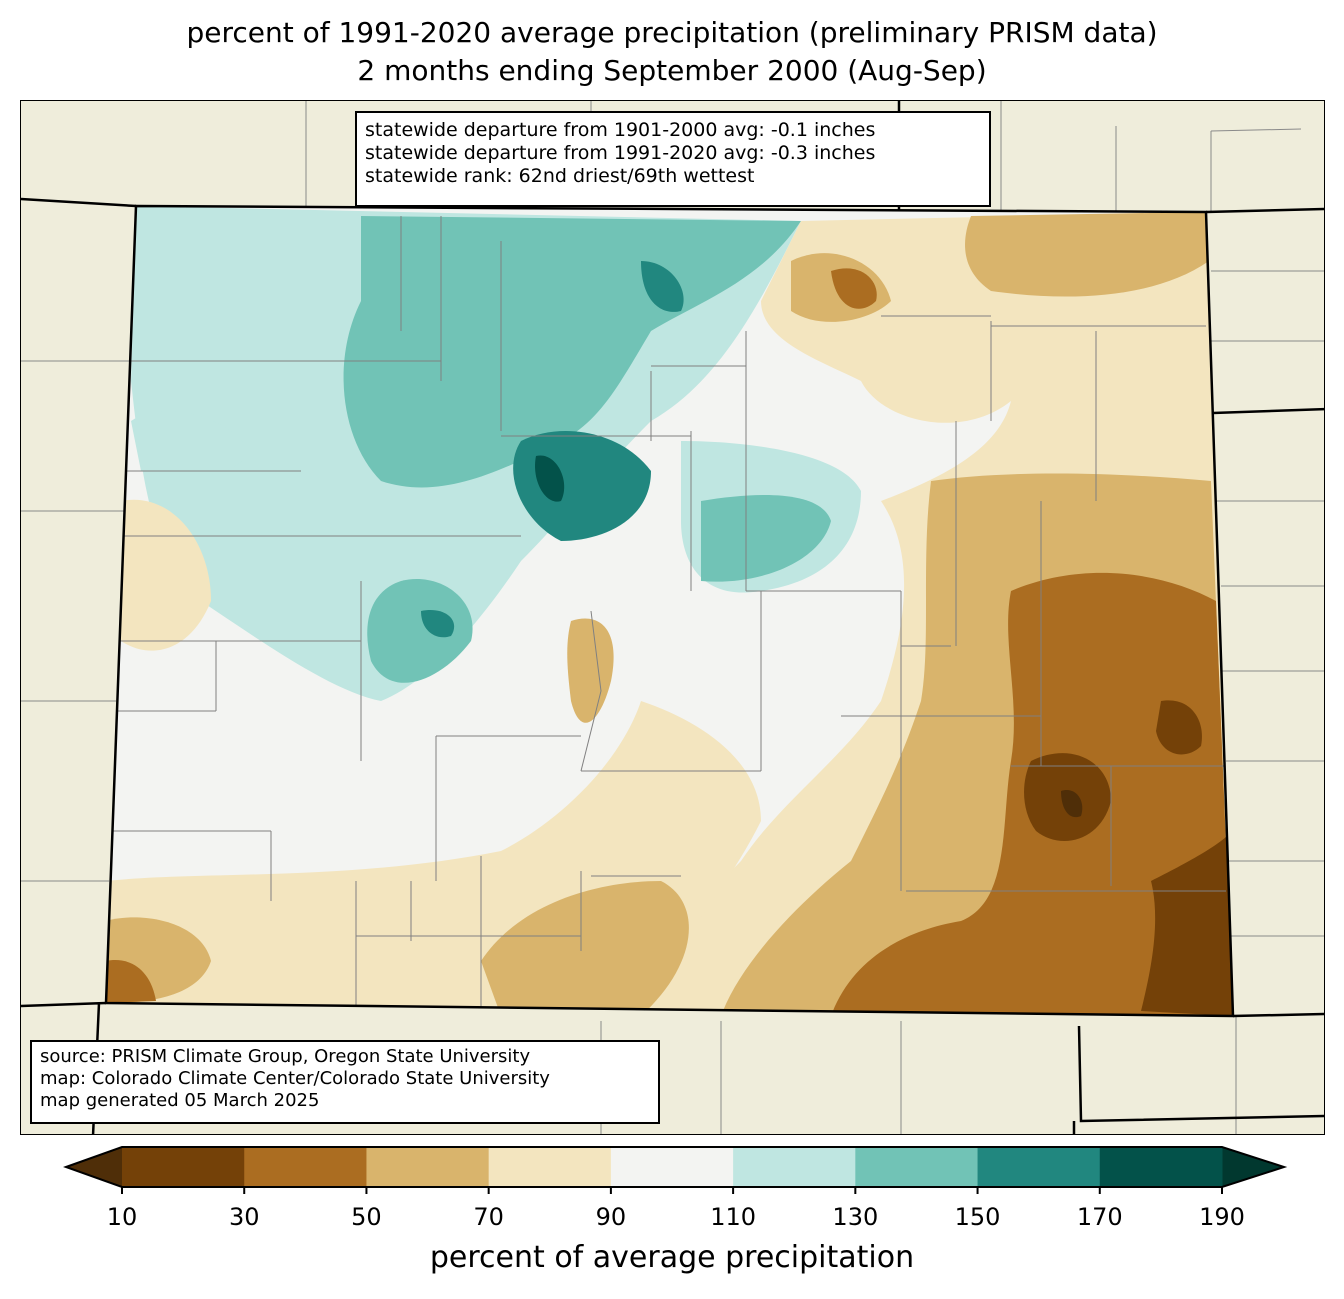  Describe the element at coordinates (977, 1217) in the screenshot. I see `colorbar-tick-label: 150` at that location.